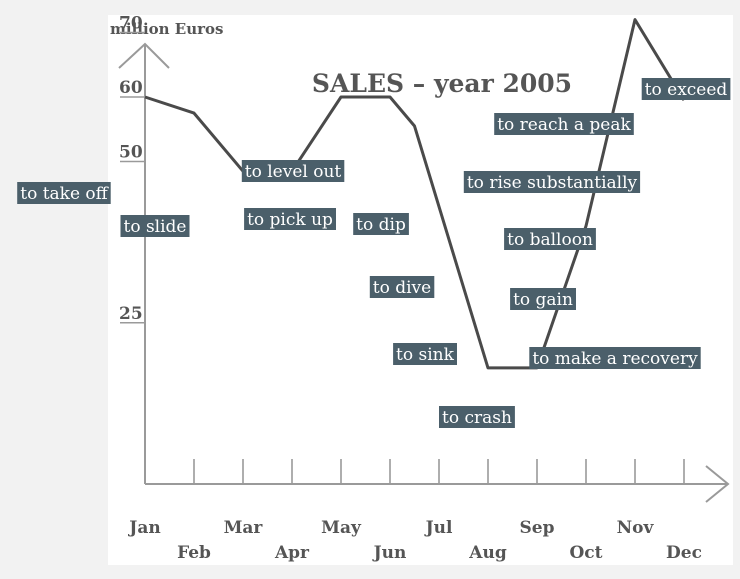 This screenshot has height=579, width=740. Describe the element at coordinates (487, 553) in the screenshot. I see `x-tick-label: Aug` at that location.